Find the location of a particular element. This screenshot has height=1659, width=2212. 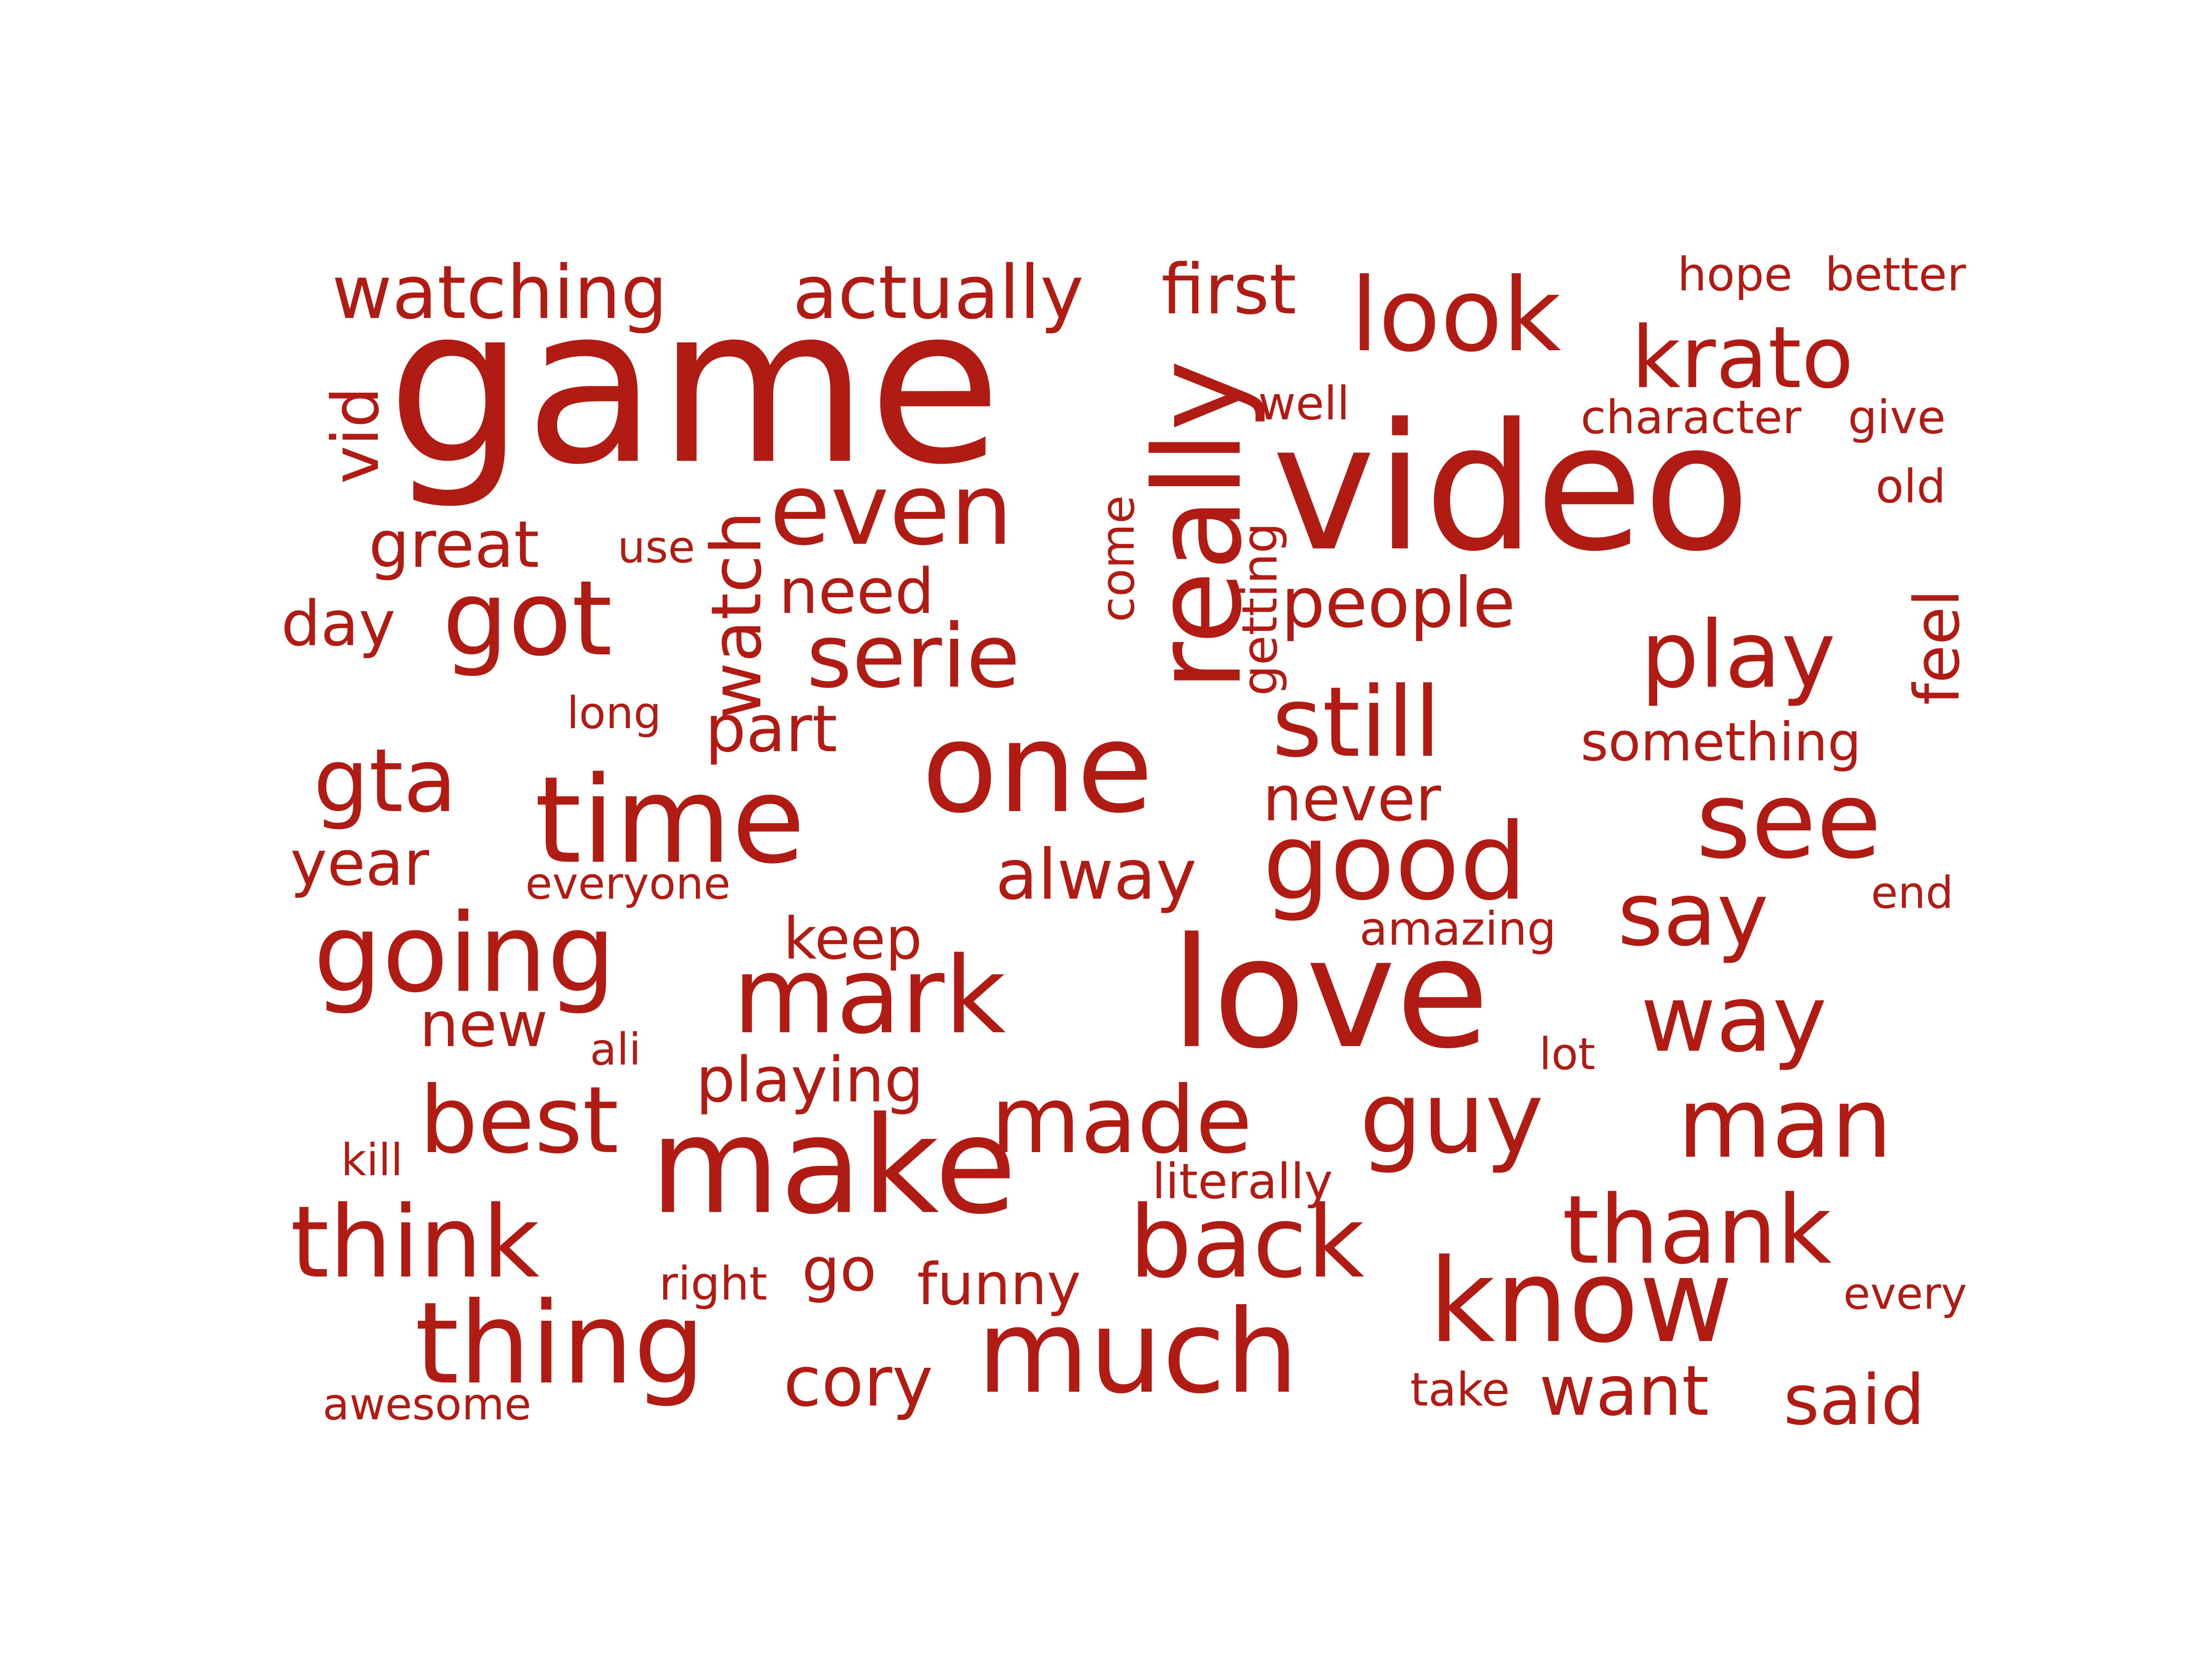

word-watching: watching is located at coordinates (499, 292).